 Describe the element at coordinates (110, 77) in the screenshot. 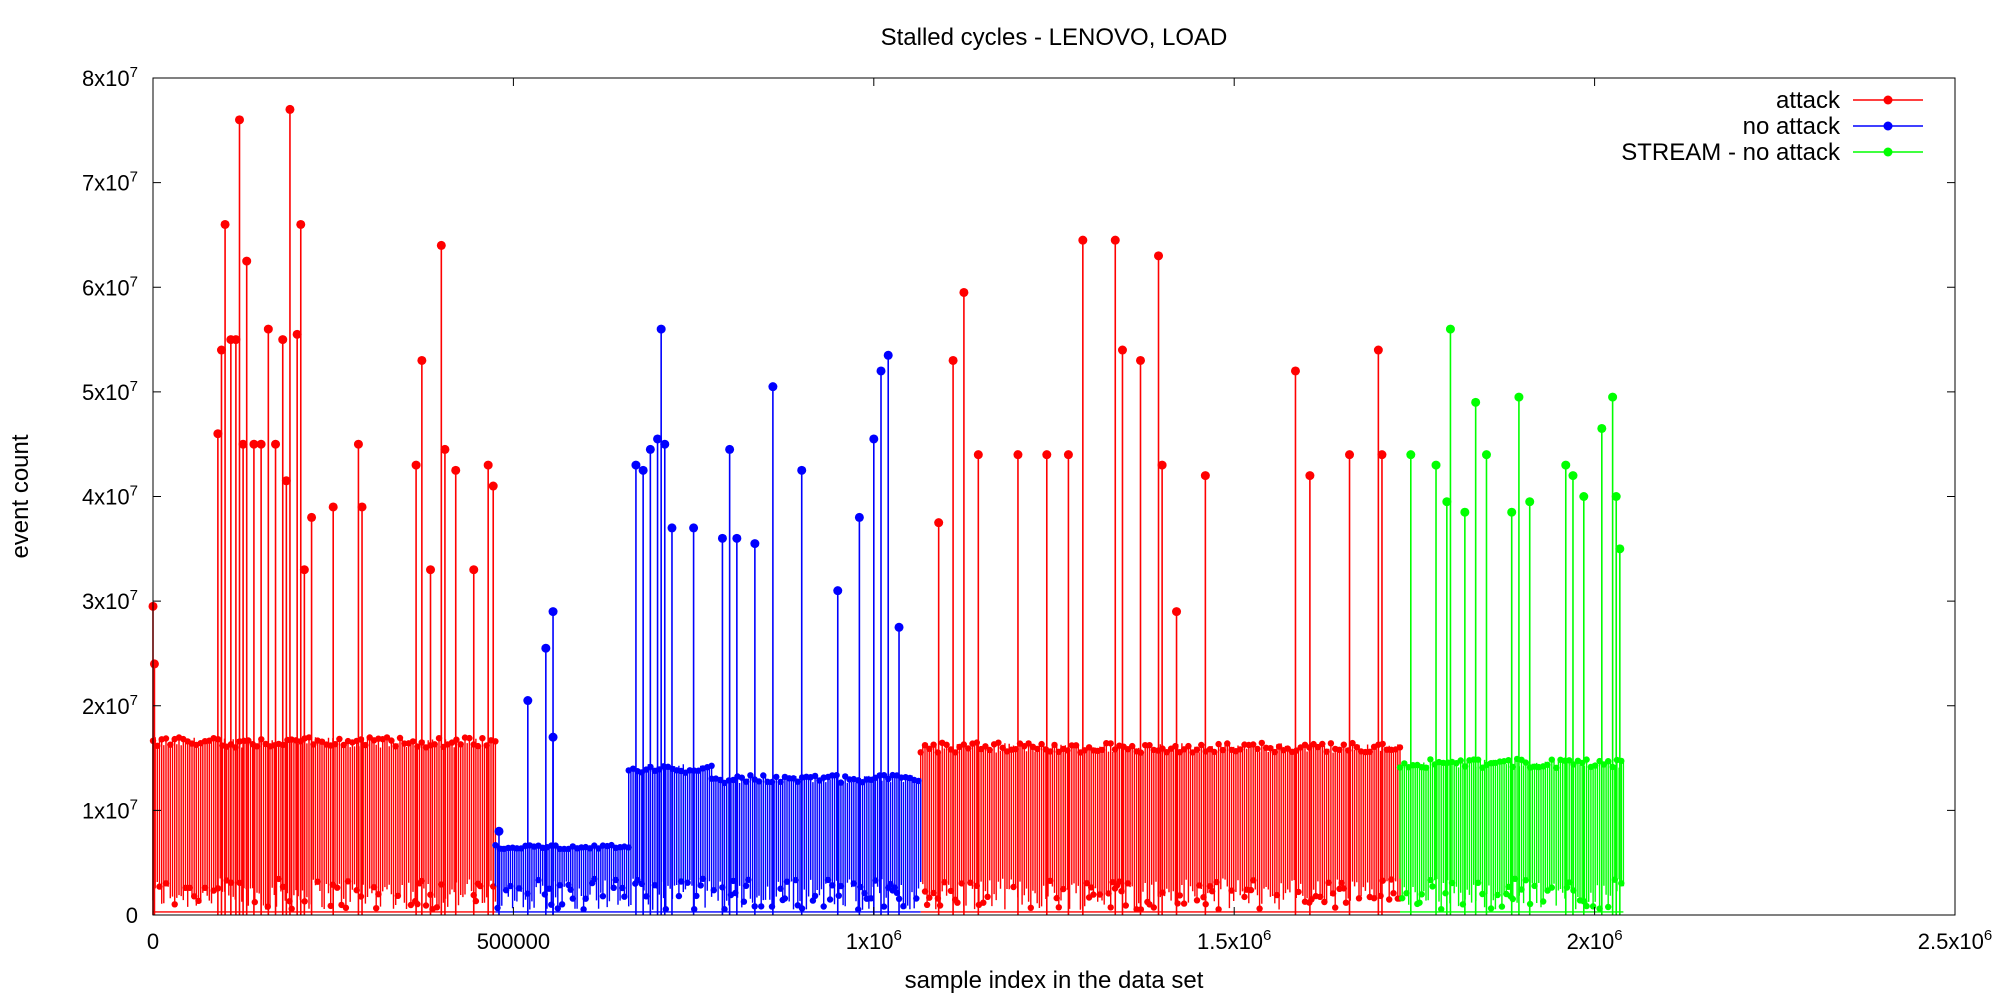

I see `y-tick-label: 8x10⁷` at that location.